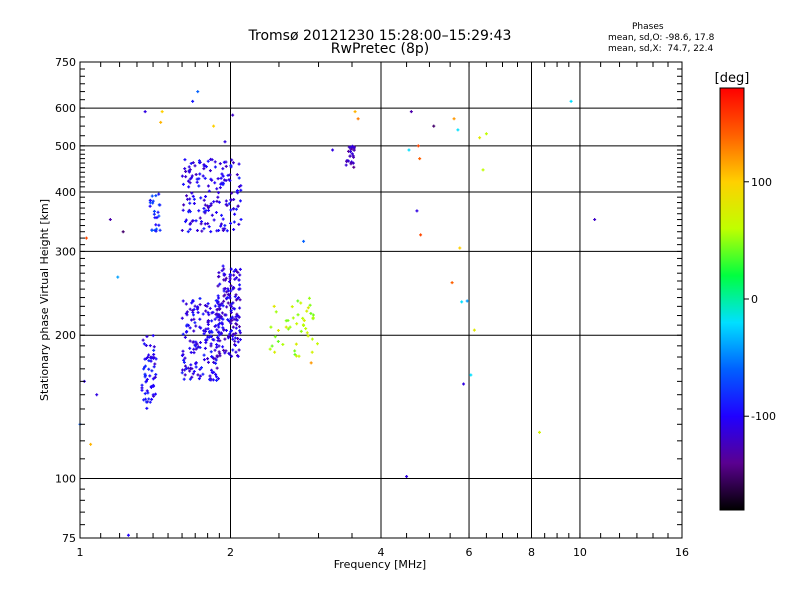 This screenshot has width=800, height=600. What do you see at coordinates (732, 78) in the screenshot?
I see `colorbar-label: [deg]` at bounding box center [732, 78].